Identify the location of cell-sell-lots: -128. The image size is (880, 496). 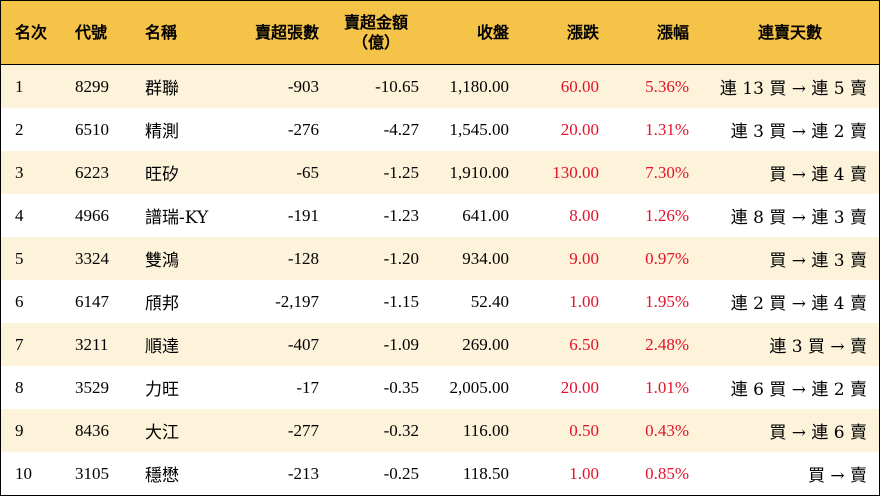
(303, 258).